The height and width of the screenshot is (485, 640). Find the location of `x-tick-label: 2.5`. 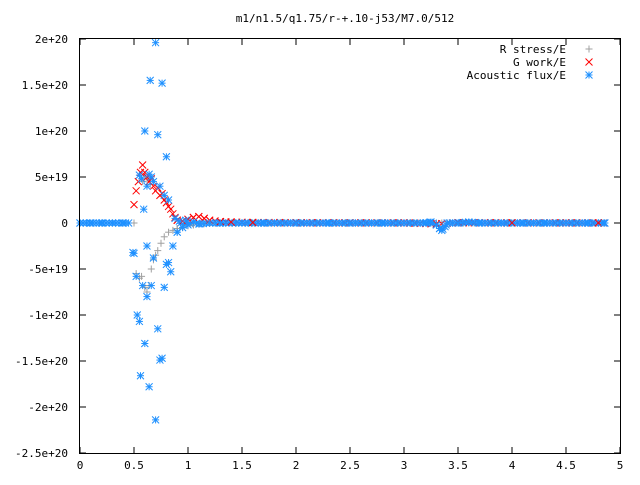

x-tick-label: 2.5 is located at coordinates (350, 465).